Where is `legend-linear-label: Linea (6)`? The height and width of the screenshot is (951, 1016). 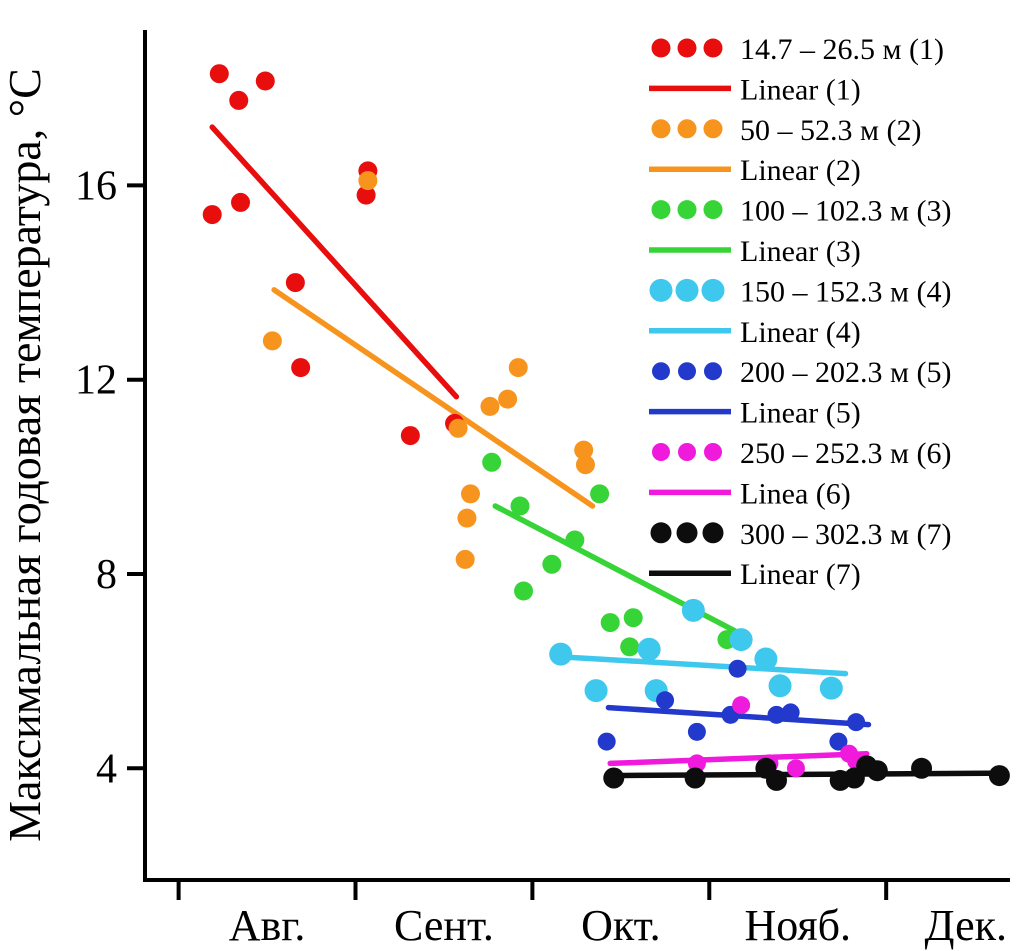
legend-linear-label: Linea (6) is located at coordinates (795, 493).